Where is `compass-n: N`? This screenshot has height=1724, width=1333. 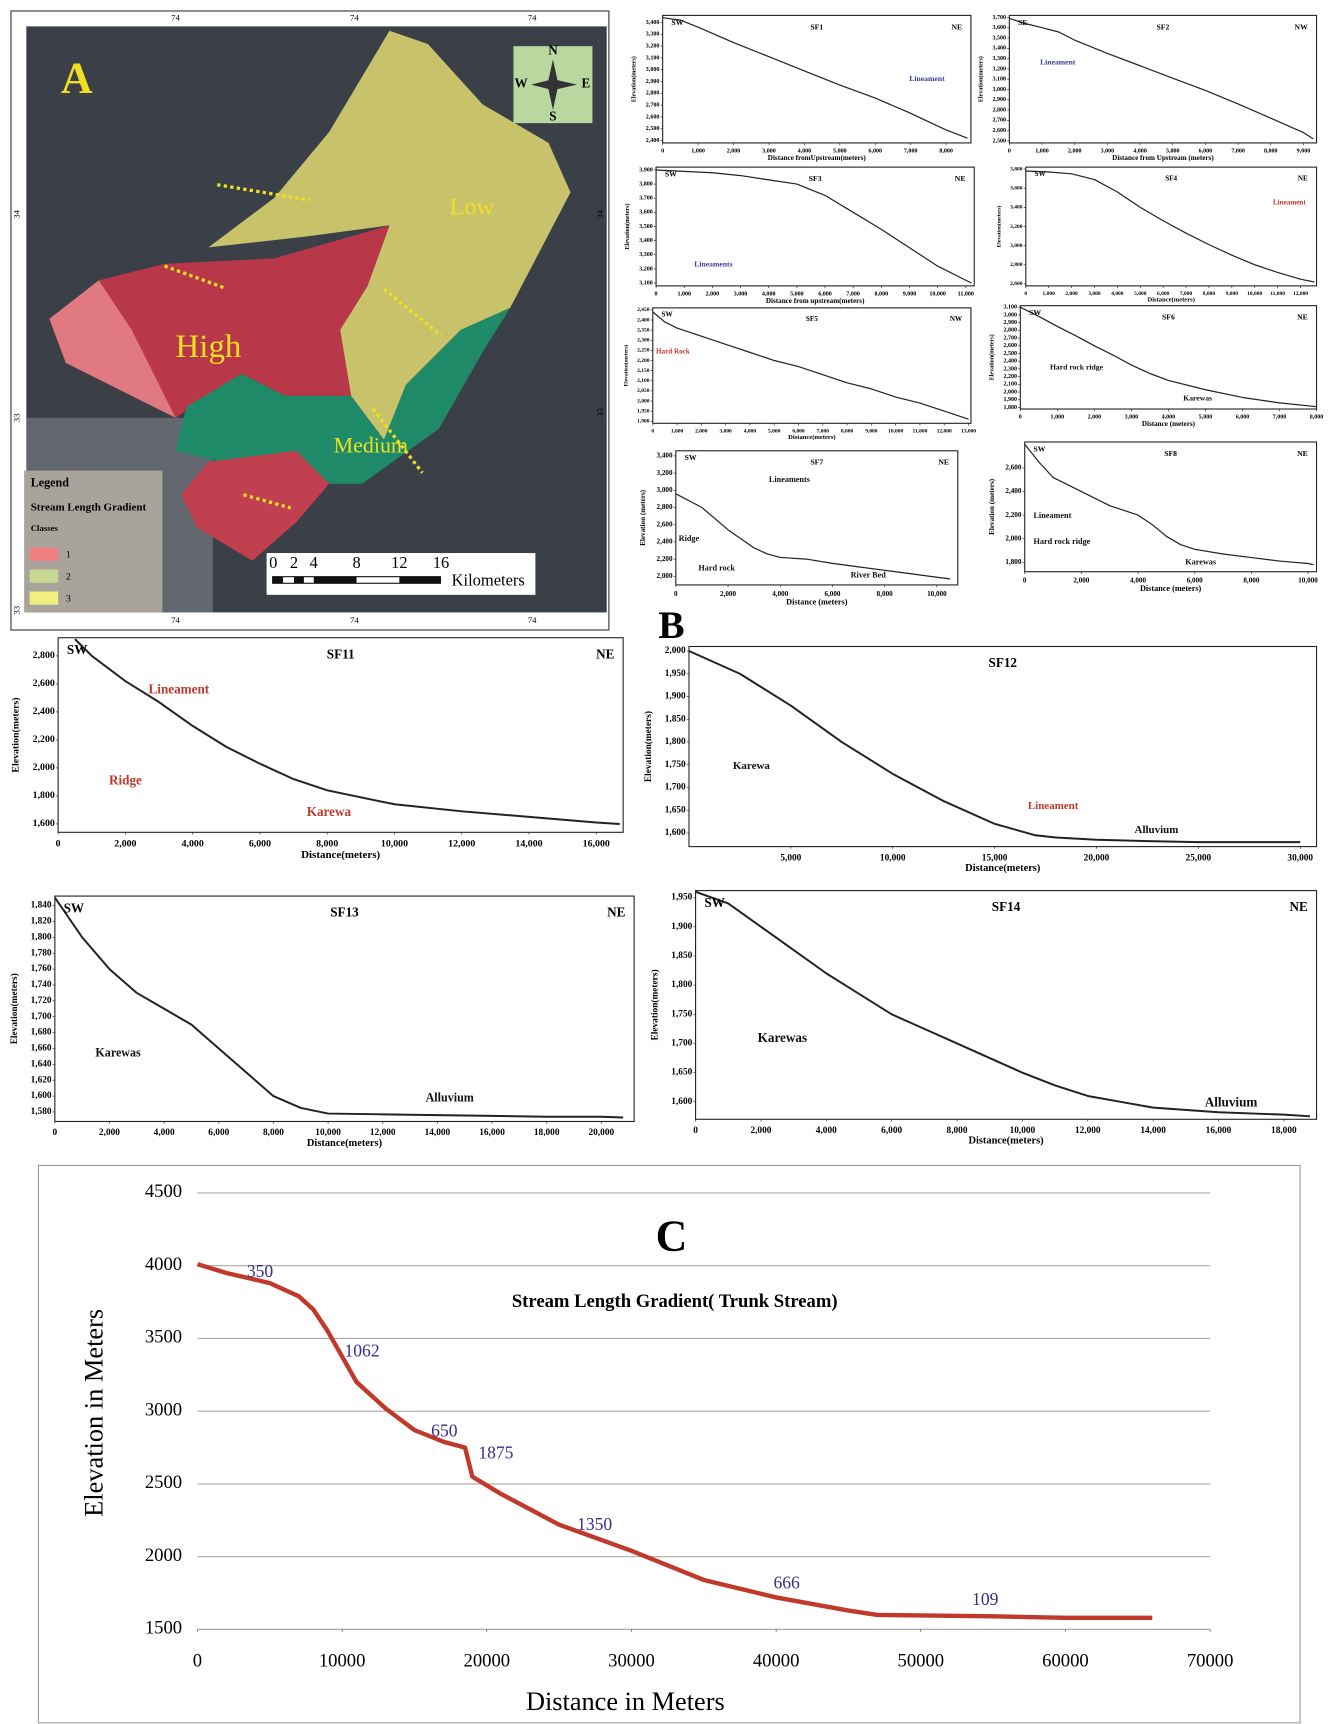
compass-n: N is located at coordinates (553, 50).